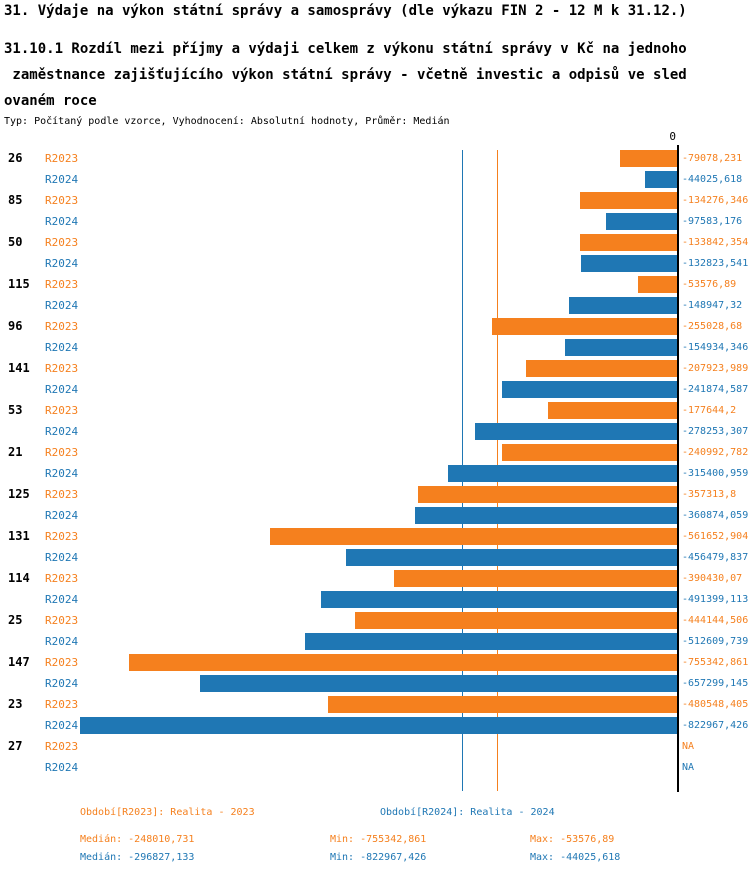  What do you see at coordinates (715, 641) in the screenshot?
I see `value-label-r2024: -512609,739` at bounding box center [715, 641].